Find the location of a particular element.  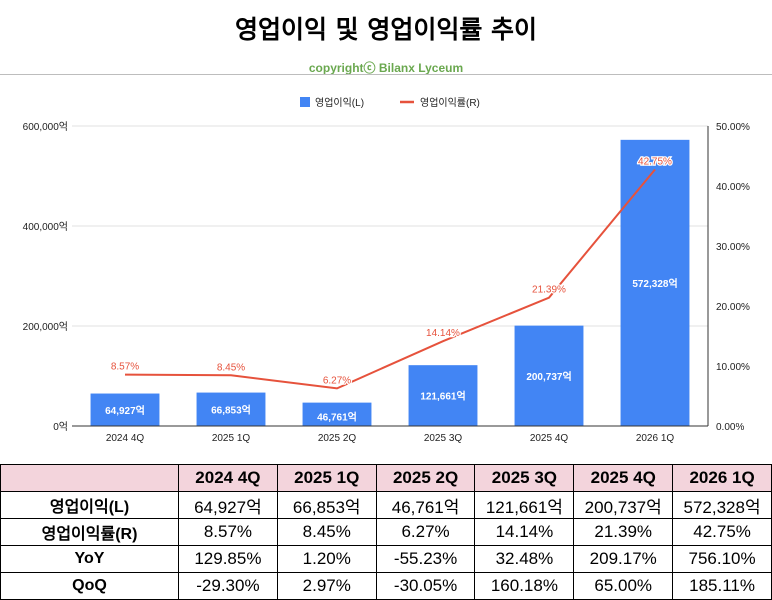

table-header-cell: 2026 1Q is located at coordinates (722, 478).